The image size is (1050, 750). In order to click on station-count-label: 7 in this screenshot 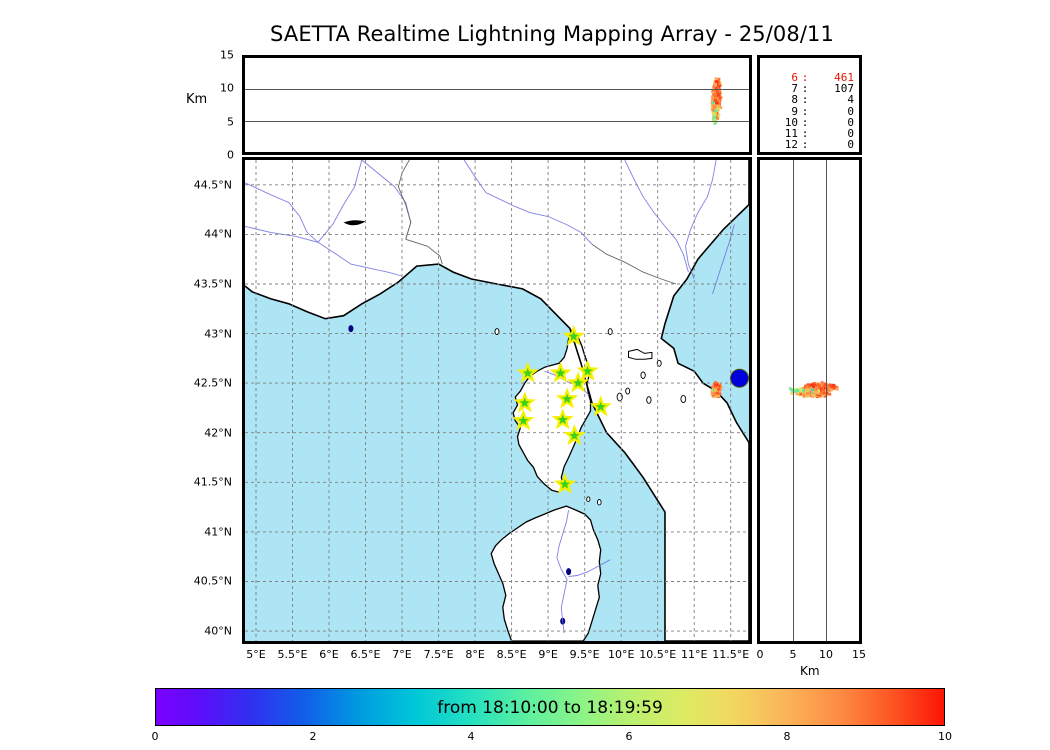, I will do `click(794, 89)`.